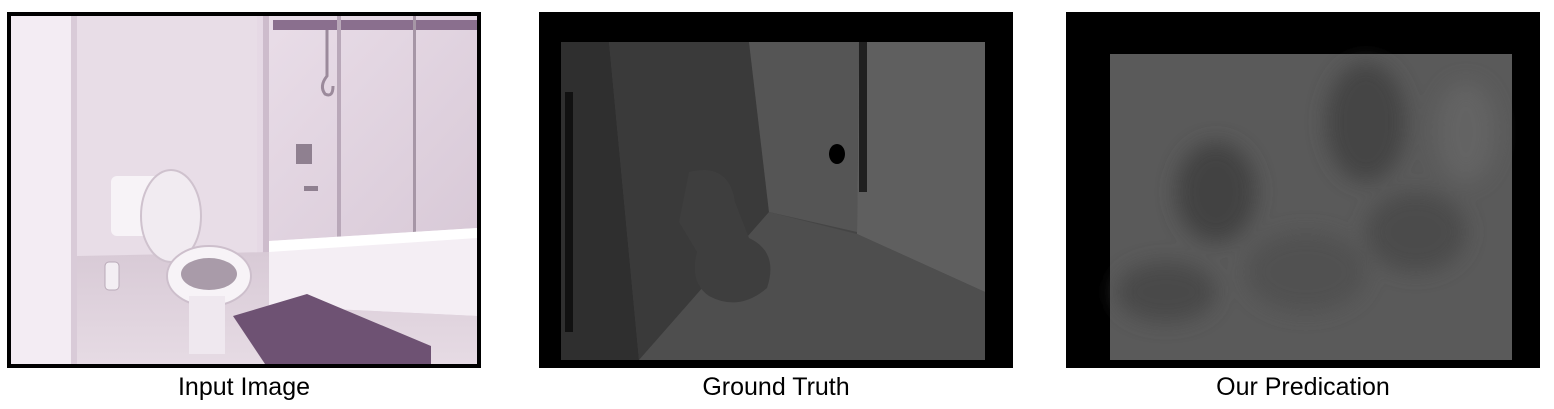  What do you see at coordinates (776, 387) in the screenshot?
I see `caption-ground-truth: Ground Truth` at bounding box center [776, 387].